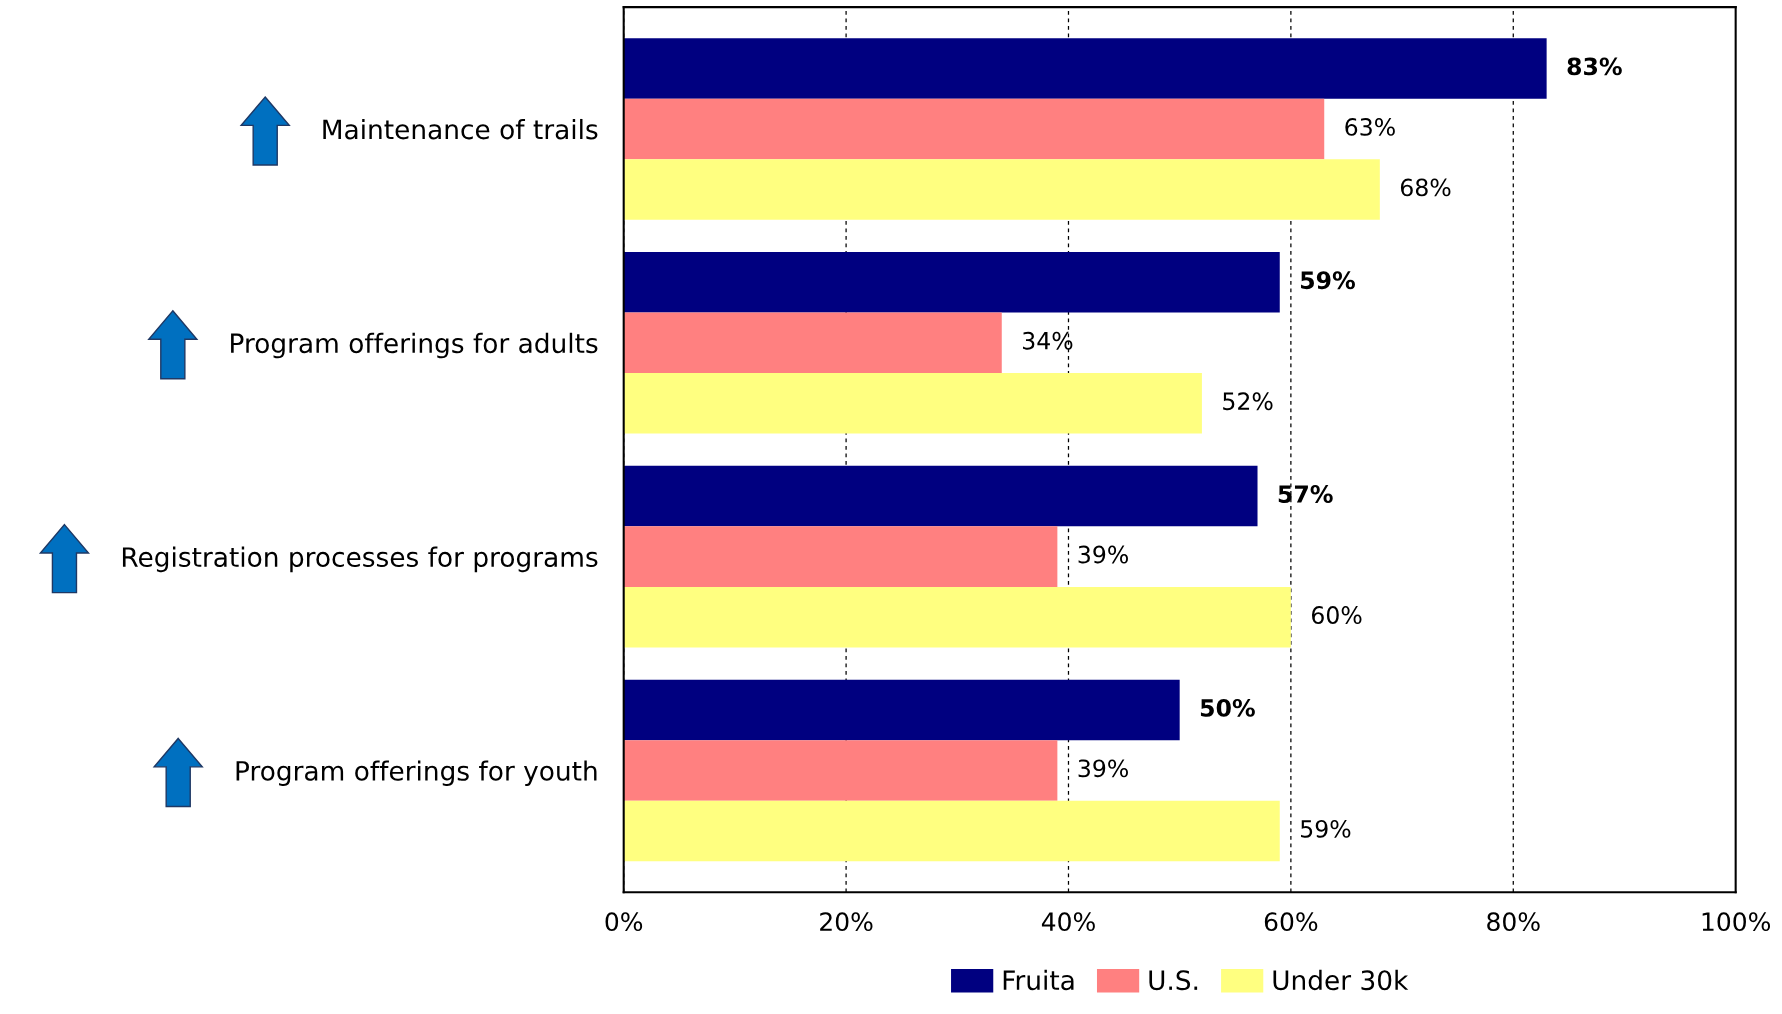  I want to click on x-tick-label: 100%, so click(1736, 922).